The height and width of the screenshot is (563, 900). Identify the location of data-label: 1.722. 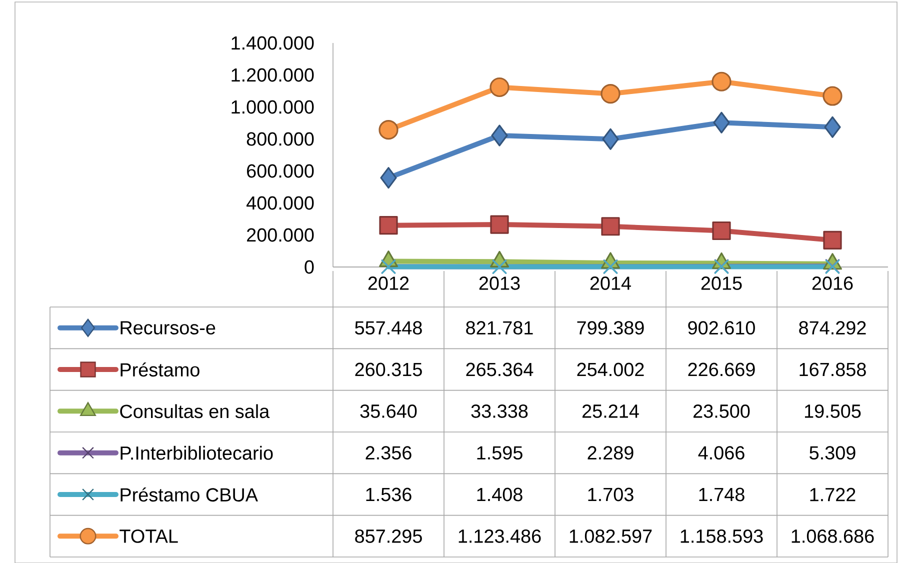
(833, 495).